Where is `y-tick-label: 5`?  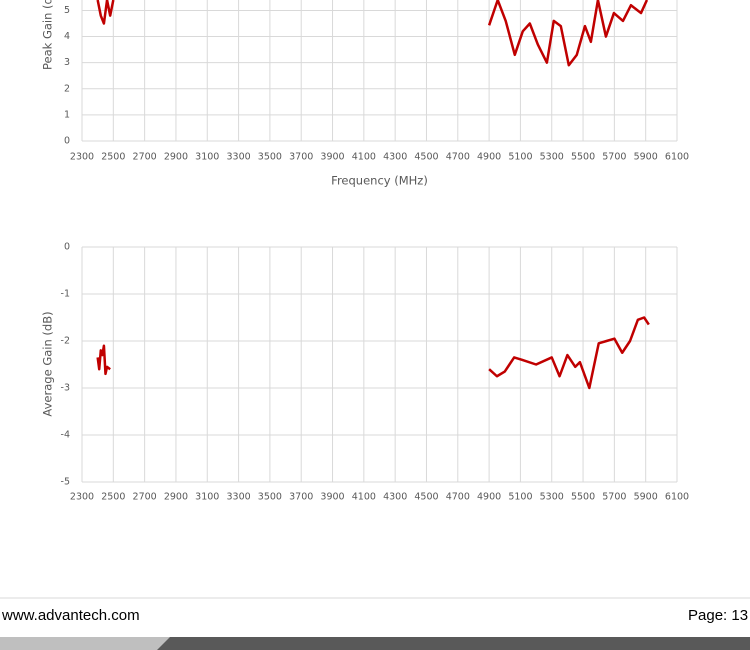
y-tick-label: 5 is located at coordinates (67, 10).